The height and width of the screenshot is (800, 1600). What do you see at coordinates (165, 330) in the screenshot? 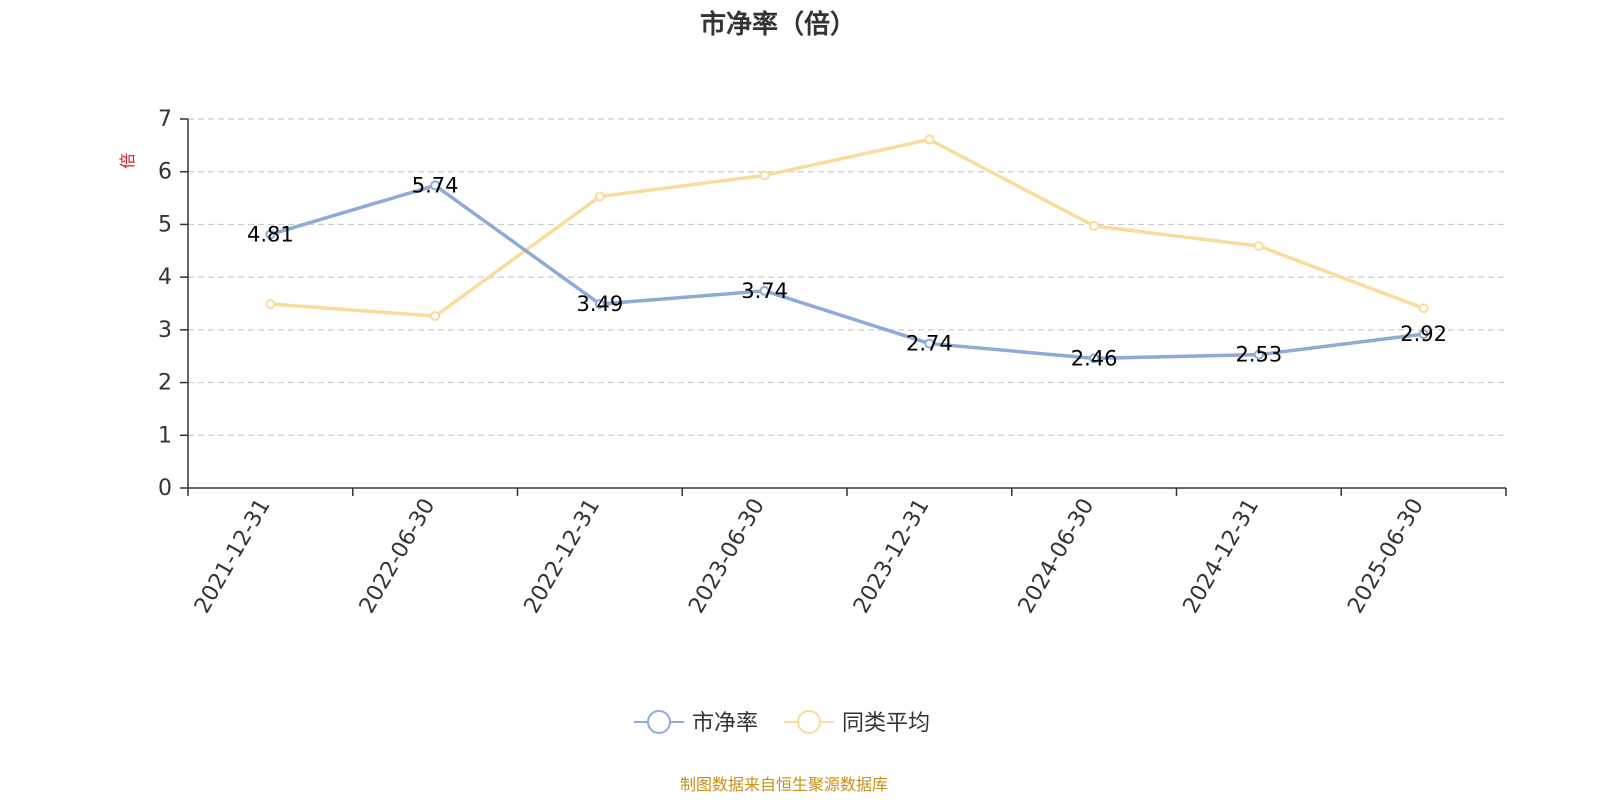
I see `y-tick-label-3: 3` at bounding box center [165, 330].